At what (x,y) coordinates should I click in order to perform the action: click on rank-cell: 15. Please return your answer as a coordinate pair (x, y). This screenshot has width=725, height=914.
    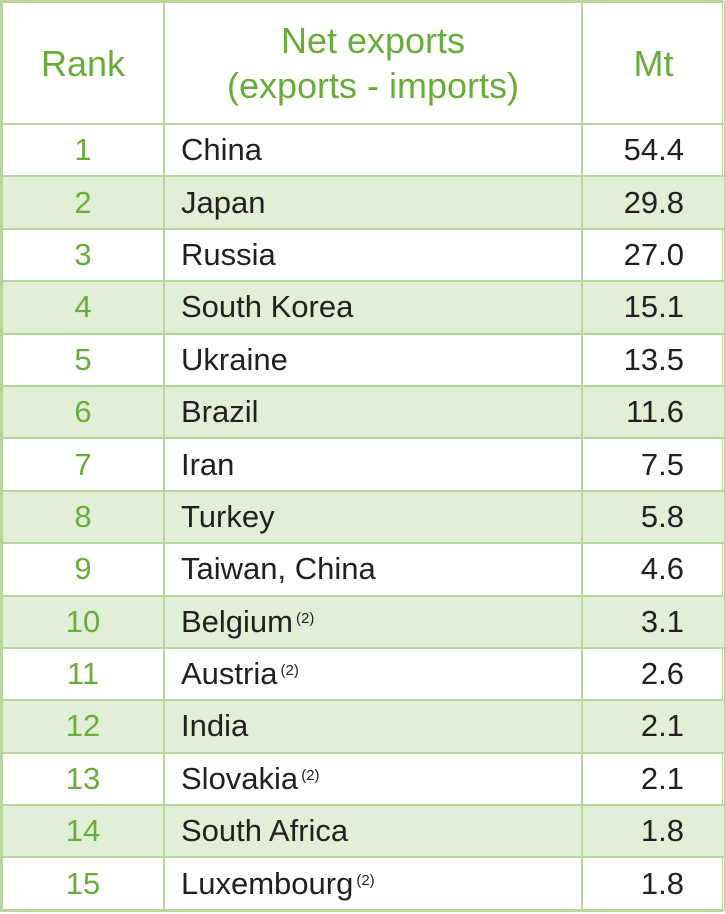
    Looking at the image, I should click on (83, 883).